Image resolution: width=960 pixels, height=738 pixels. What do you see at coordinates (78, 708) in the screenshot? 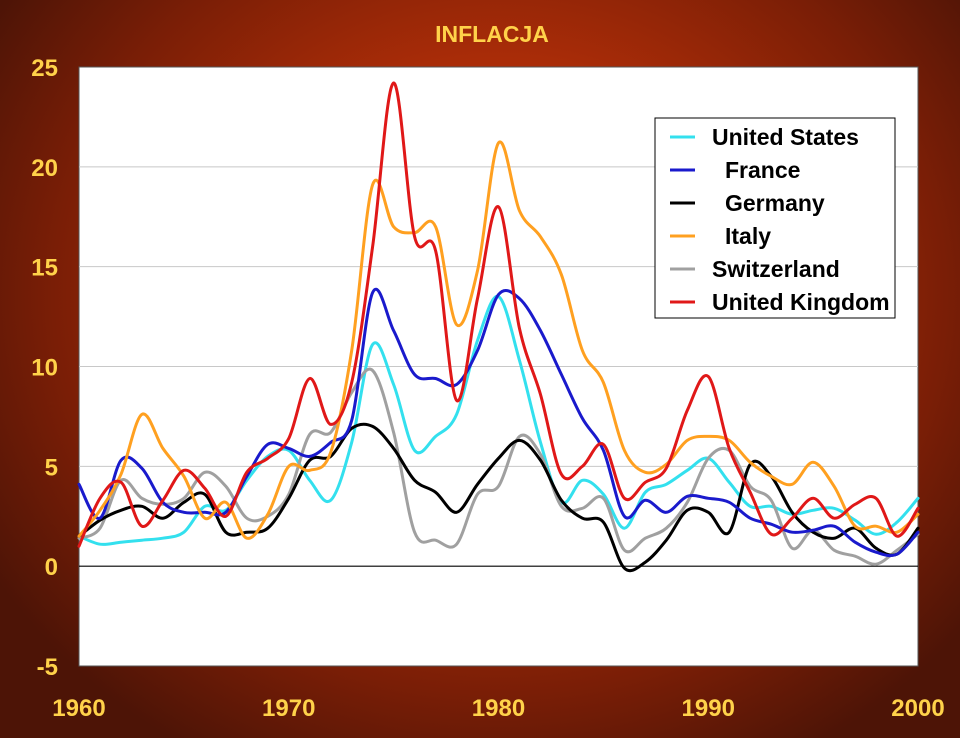
I see `x-tick-label: 1960` at bounding box center [78, 708].